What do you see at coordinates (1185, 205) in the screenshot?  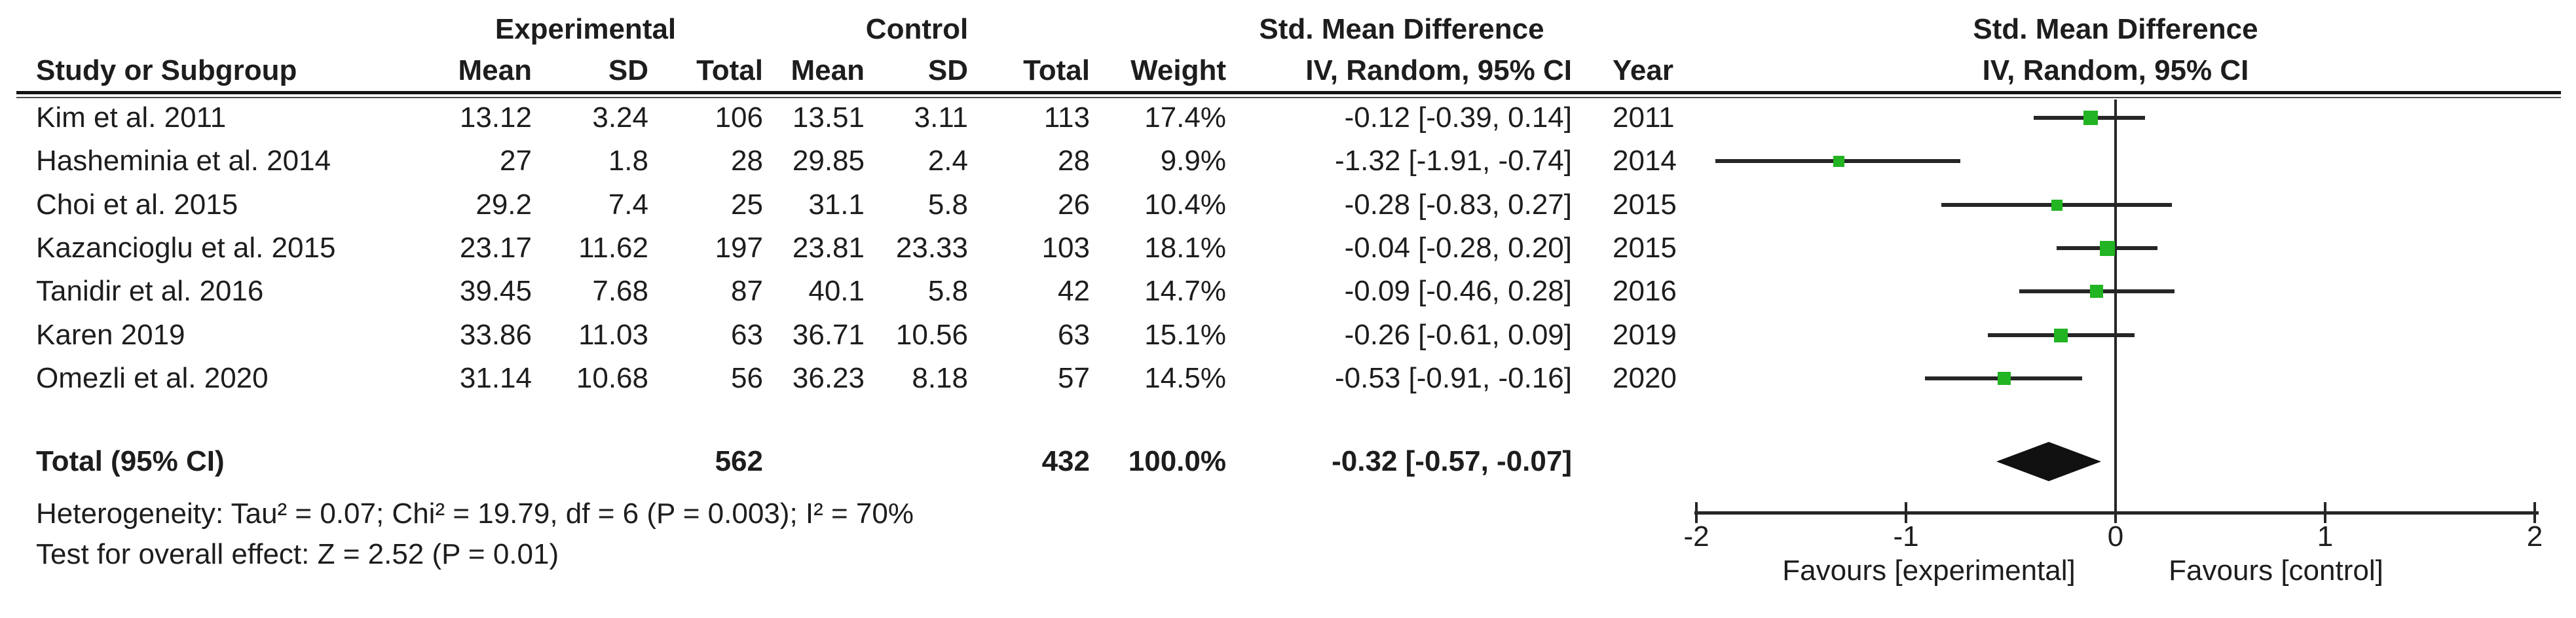 I see `weight: 10.4%` at bounding box center [1185, 205].